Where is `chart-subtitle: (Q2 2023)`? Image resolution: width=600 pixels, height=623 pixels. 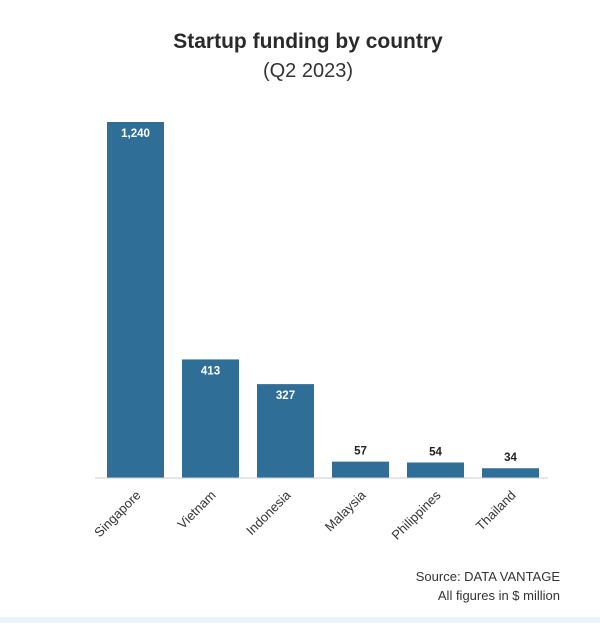
chart-subtitle: (Q2 2023) is located at coordinates (308, 71).